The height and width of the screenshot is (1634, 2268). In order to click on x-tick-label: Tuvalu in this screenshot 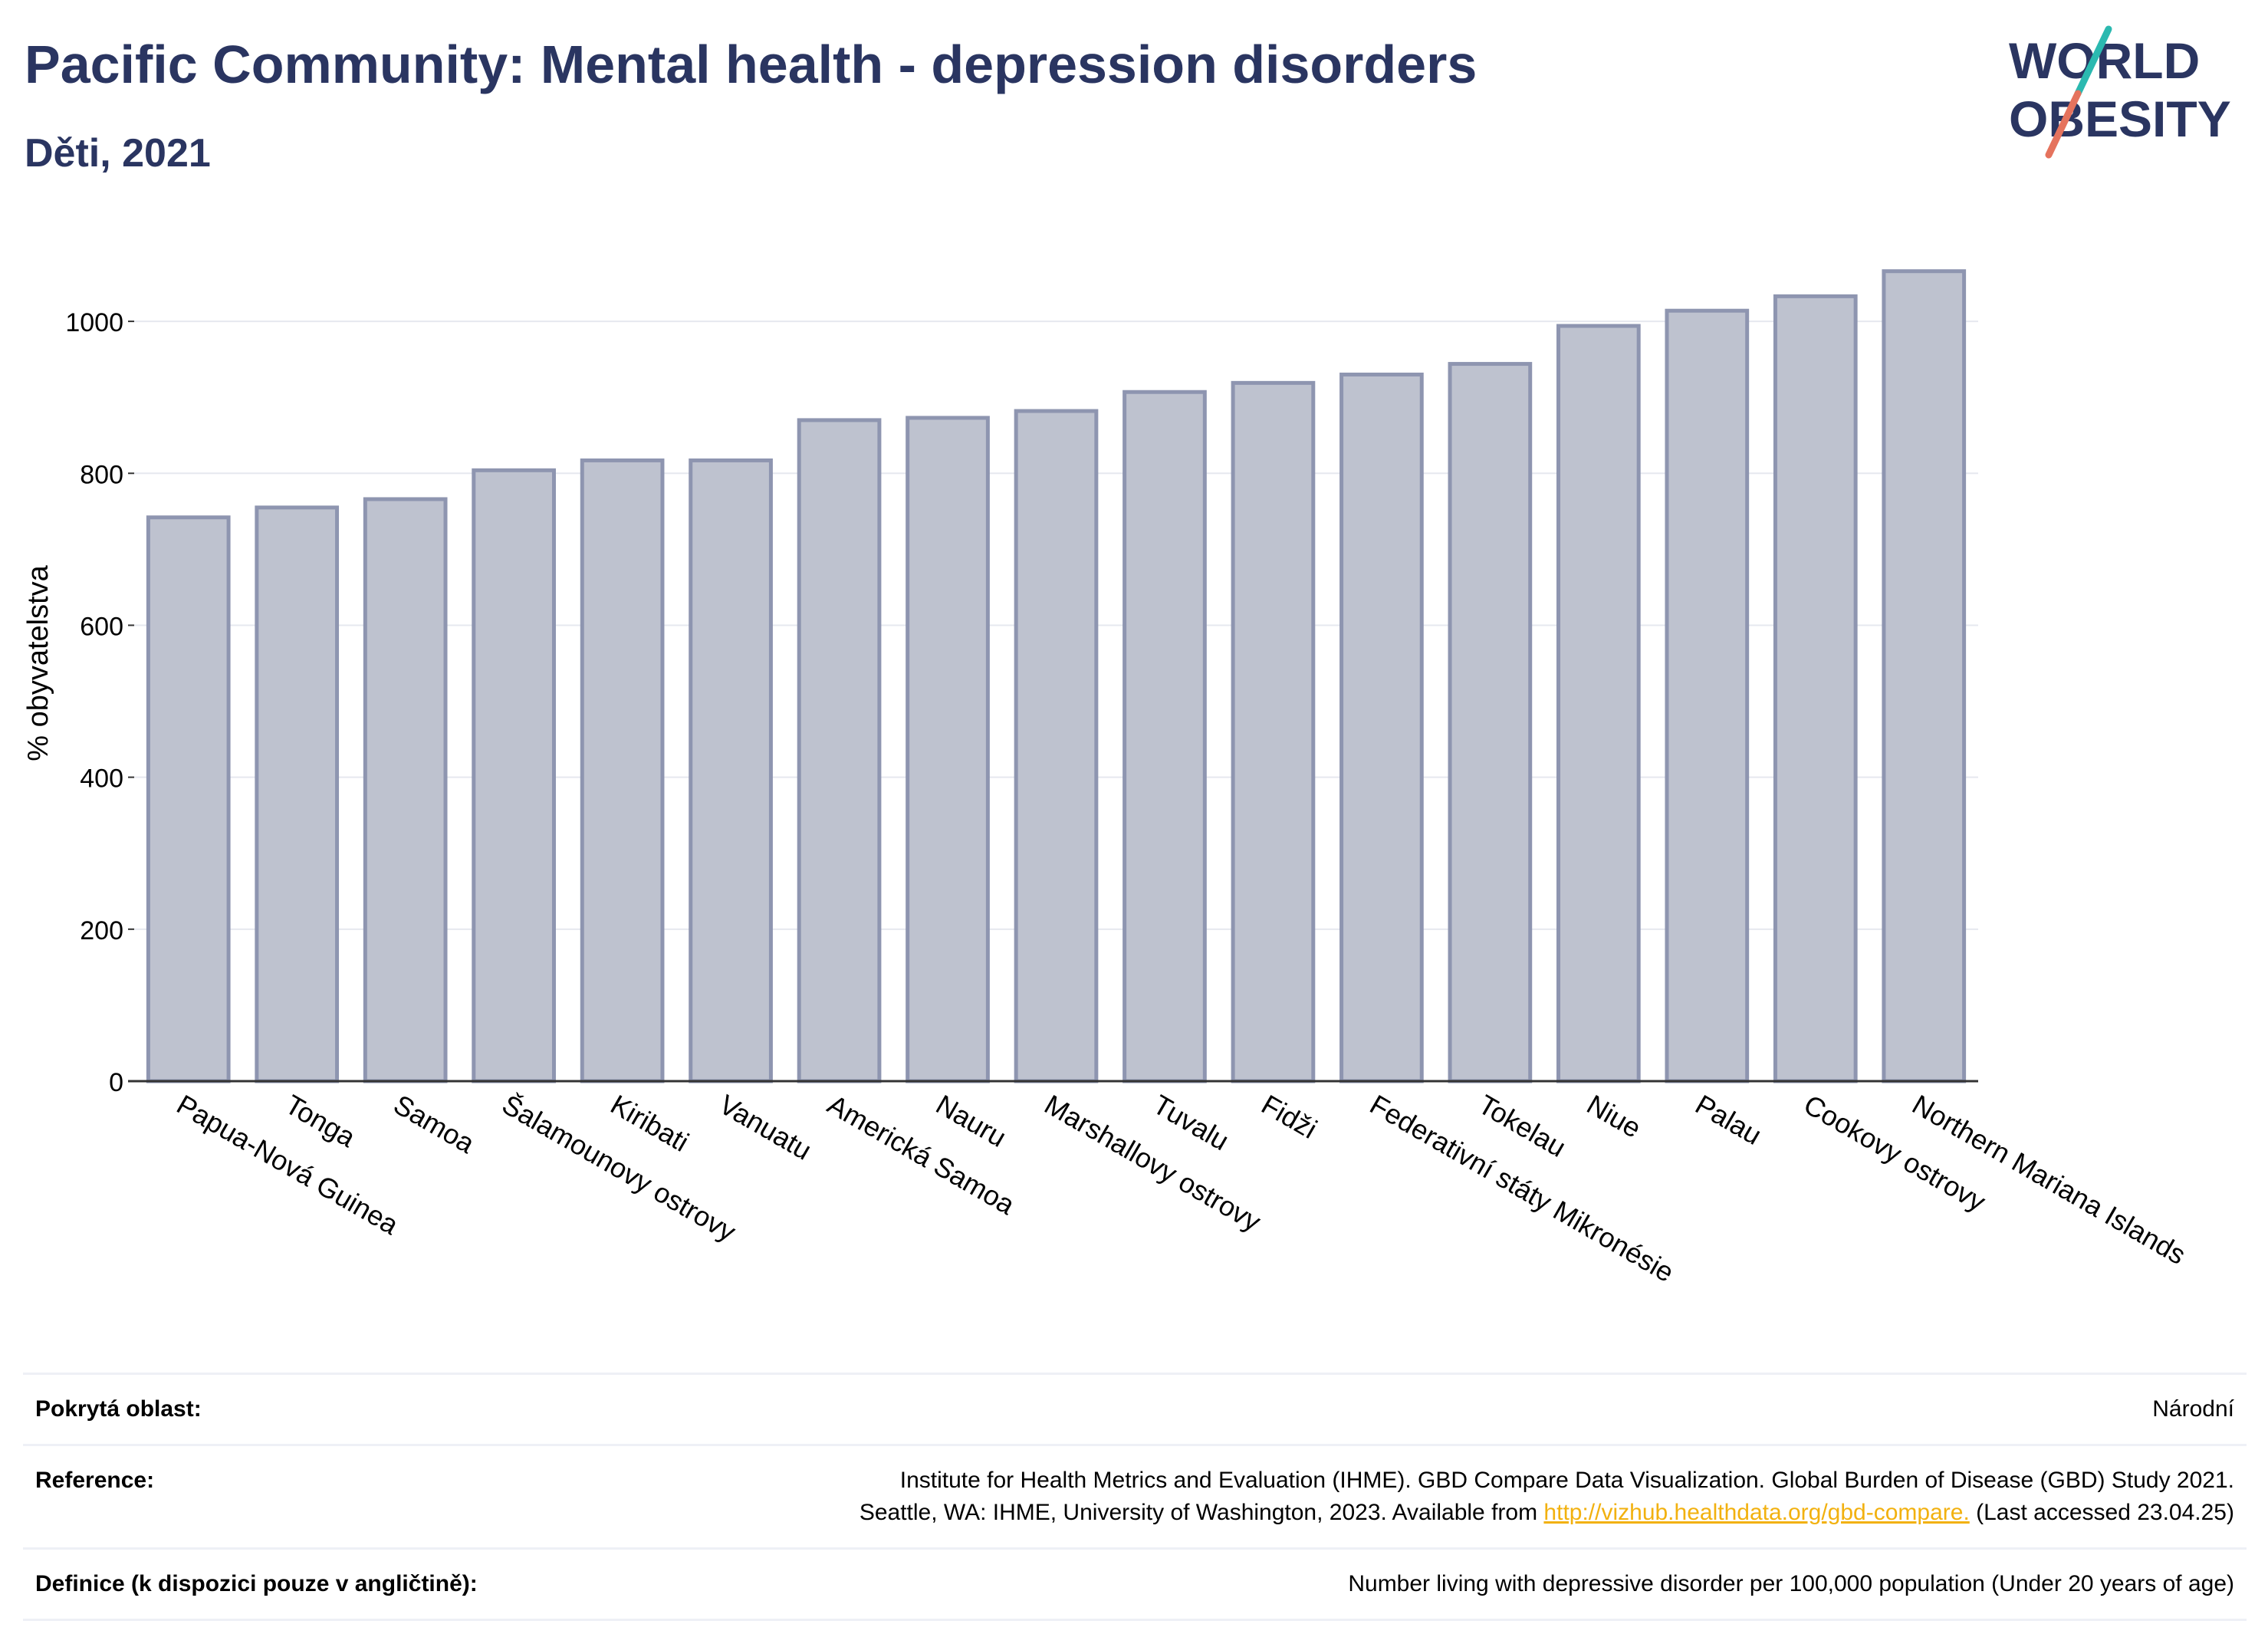, I will do `click(1191, 1122)`.